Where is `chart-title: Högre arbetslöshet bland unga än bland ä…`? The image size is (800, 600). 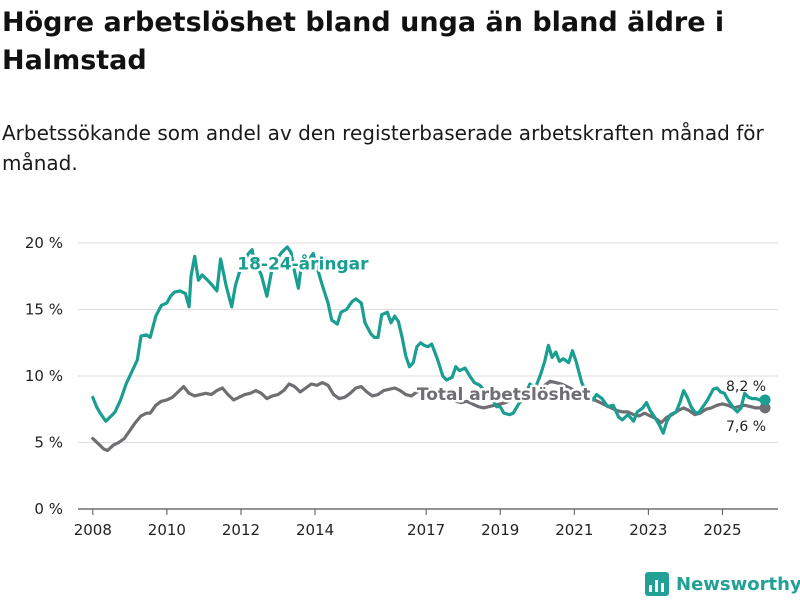 chart-title: Högre arbetslöshet bland unga än bland ä… is located at coordinates (363, 41).